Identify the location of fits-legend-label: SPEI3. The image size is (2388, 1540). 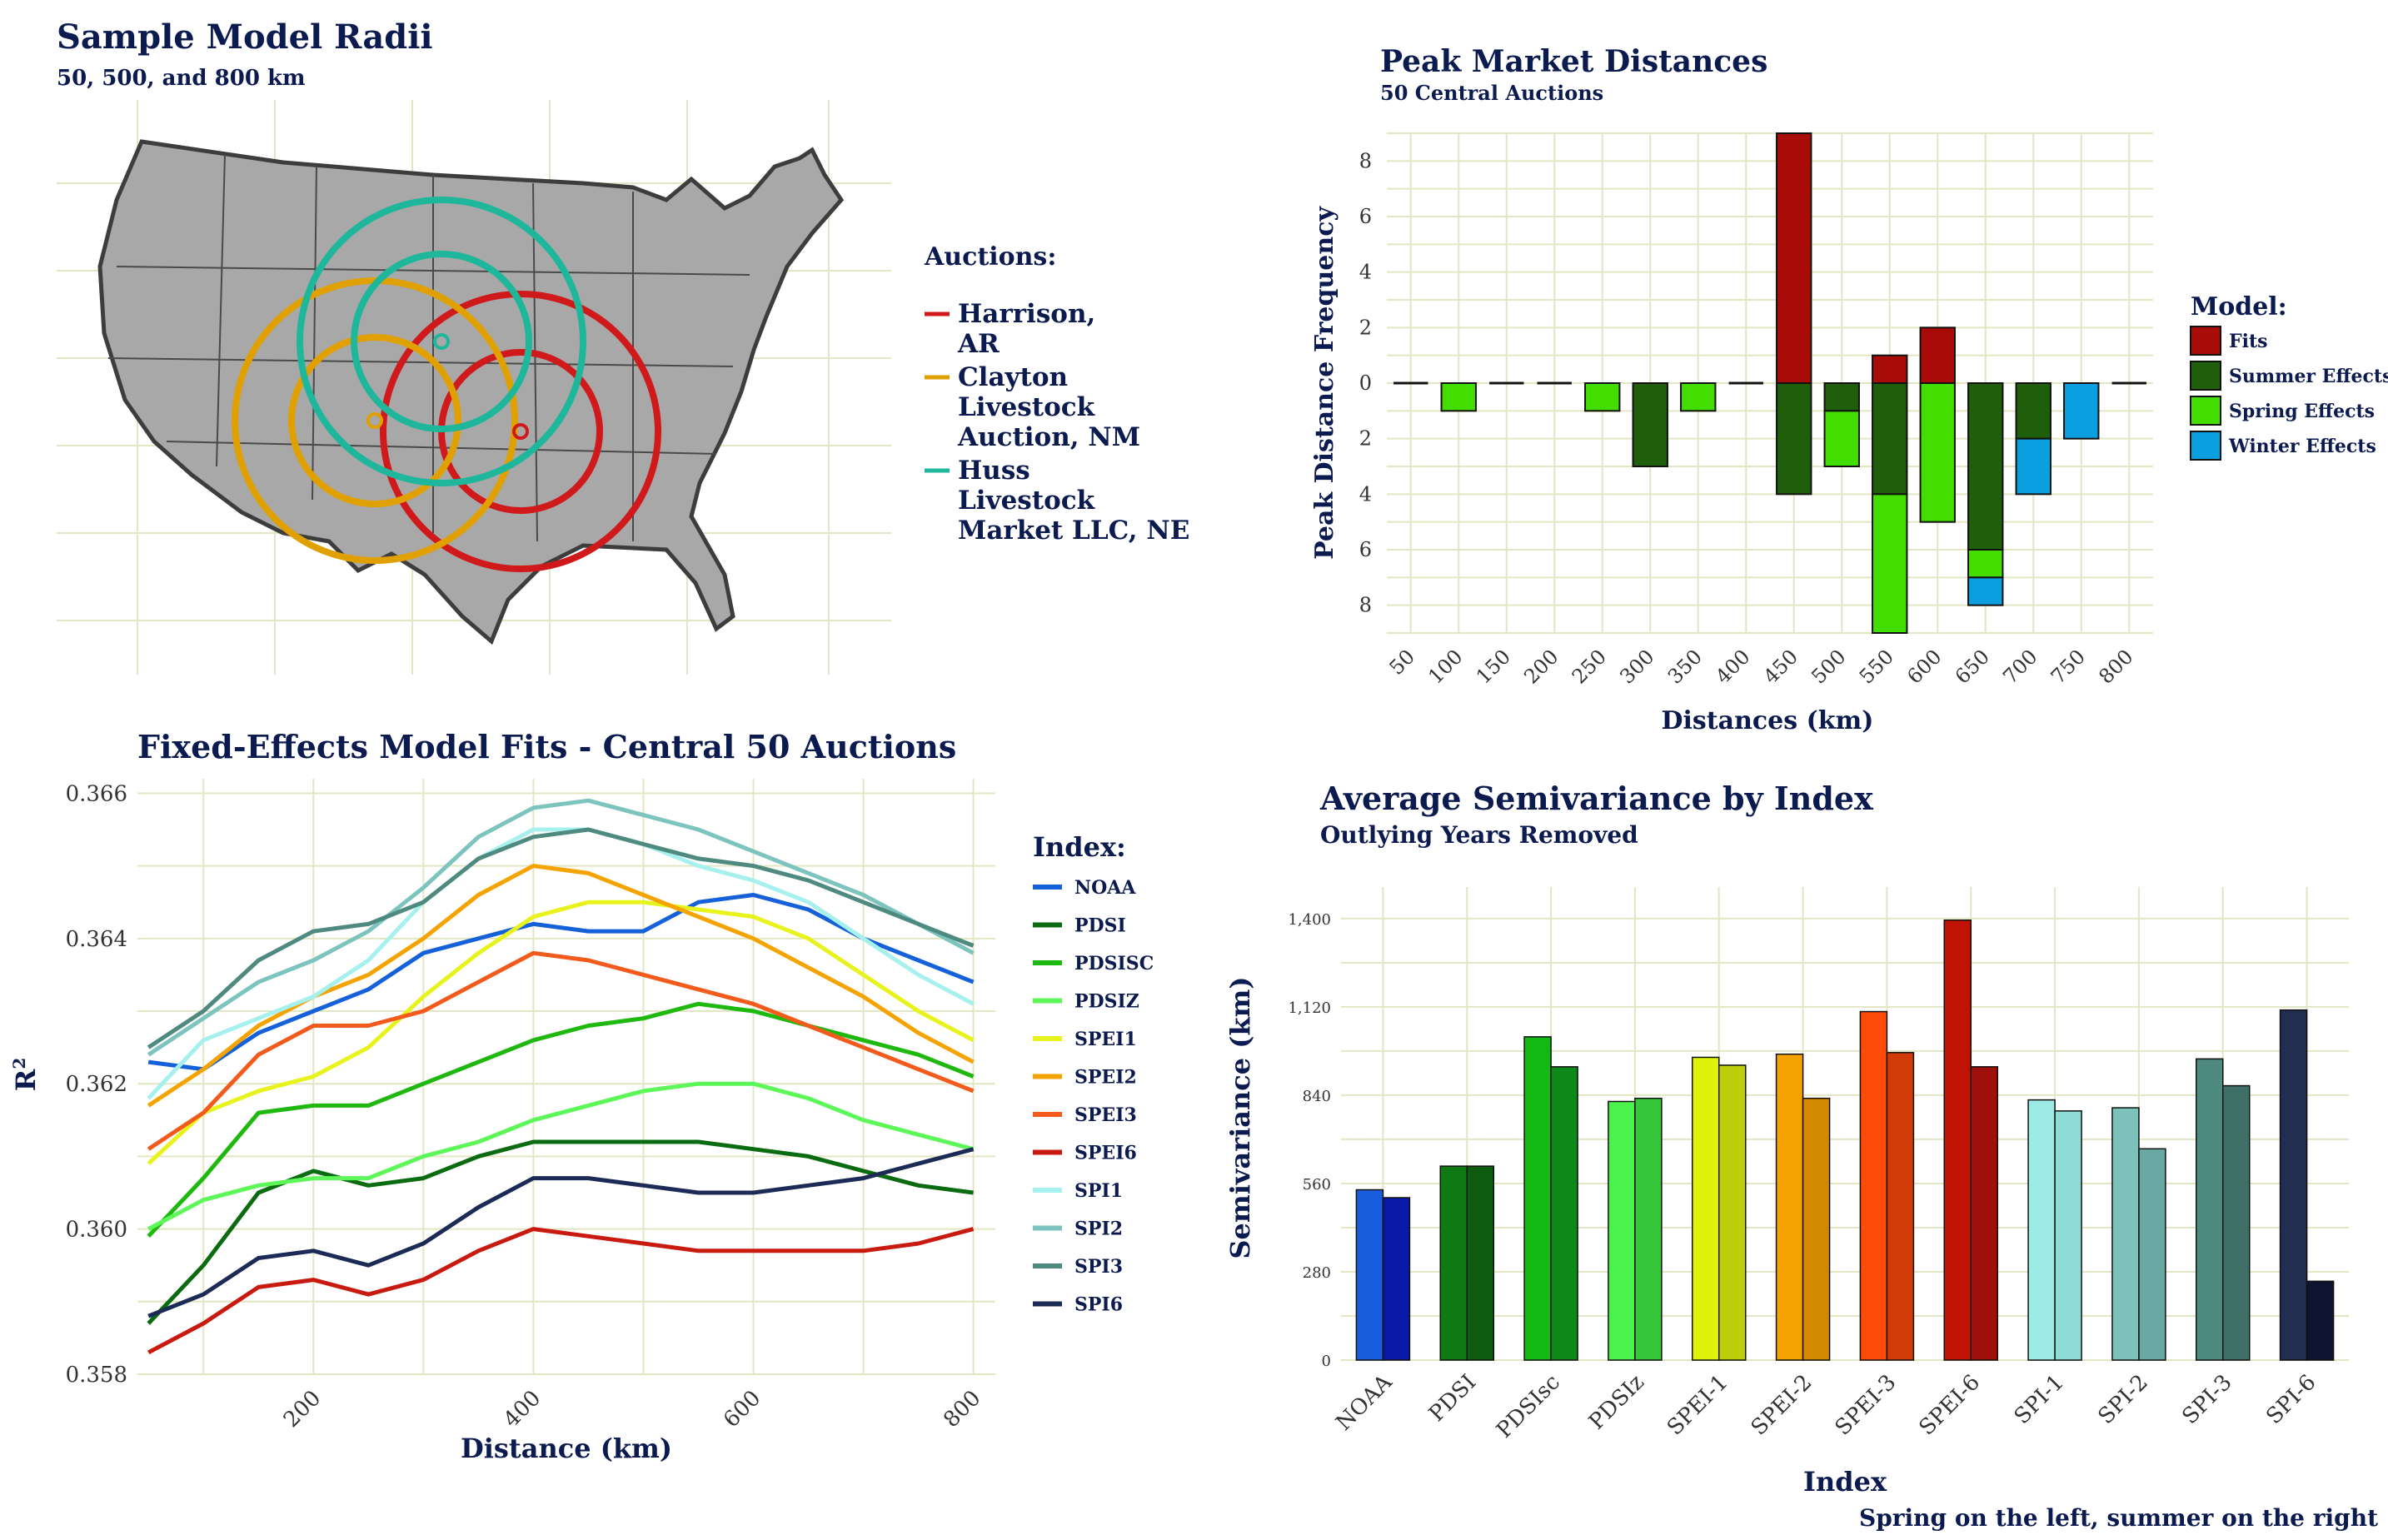
(1105, 1115).